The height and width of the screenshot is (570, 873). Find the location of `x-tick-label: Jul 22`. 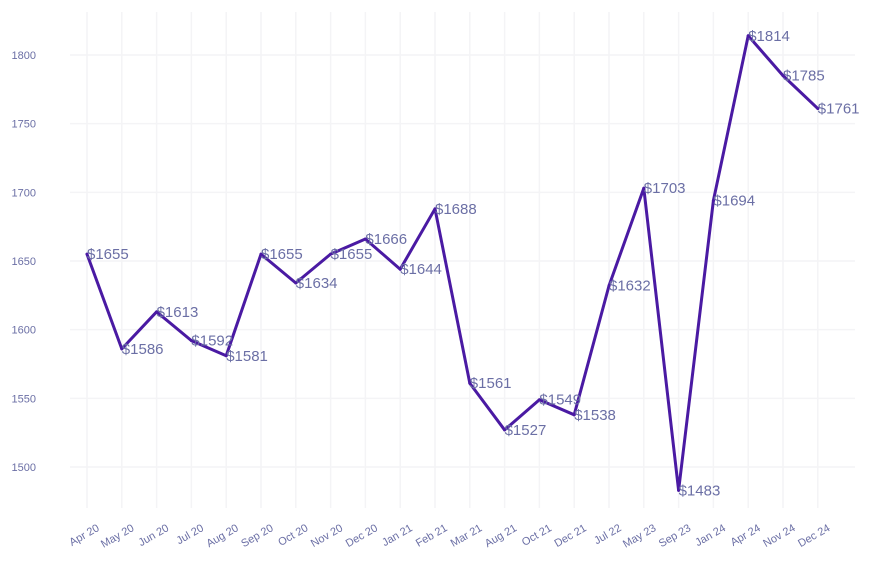

x-tick-label: Jul 22 is located at coordinates (607, 534).